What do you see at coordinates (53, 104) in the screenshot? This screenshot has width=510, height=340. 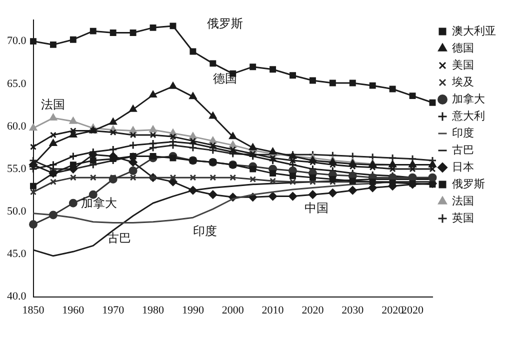 I see `annotation: 法国` at bounding box center [53, 104].